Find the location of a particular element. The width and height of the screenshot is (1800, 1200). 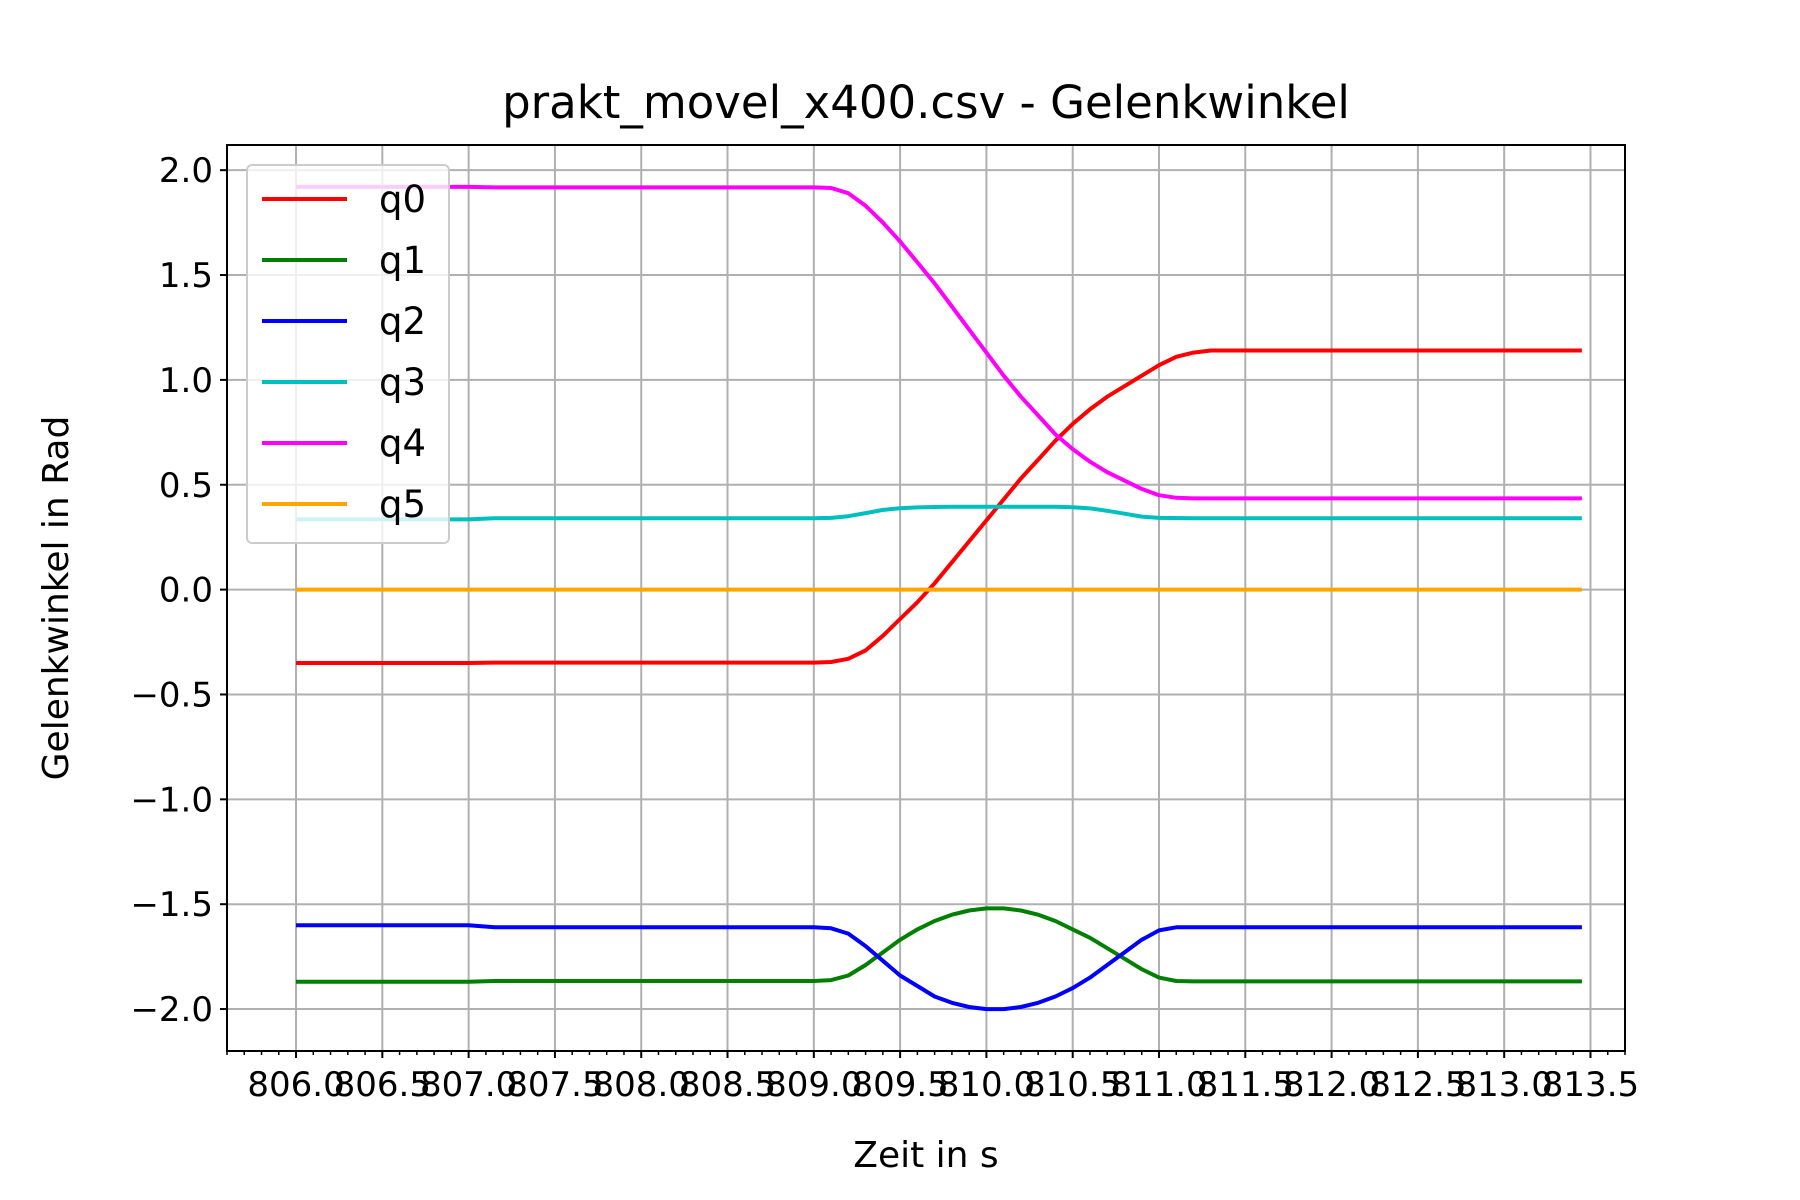

x-tick-label: 806.5 is located at coordinates (382, 1085).